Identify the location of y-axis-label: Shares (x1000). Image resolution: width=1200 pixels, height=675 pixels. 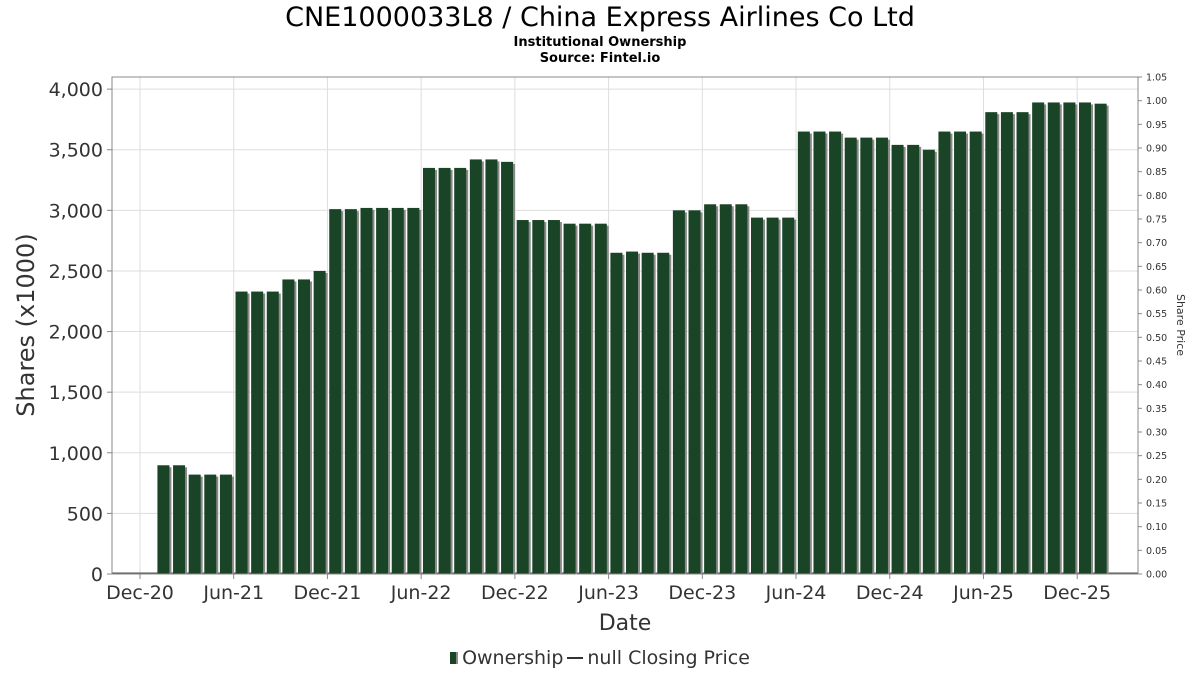
(26, 324).